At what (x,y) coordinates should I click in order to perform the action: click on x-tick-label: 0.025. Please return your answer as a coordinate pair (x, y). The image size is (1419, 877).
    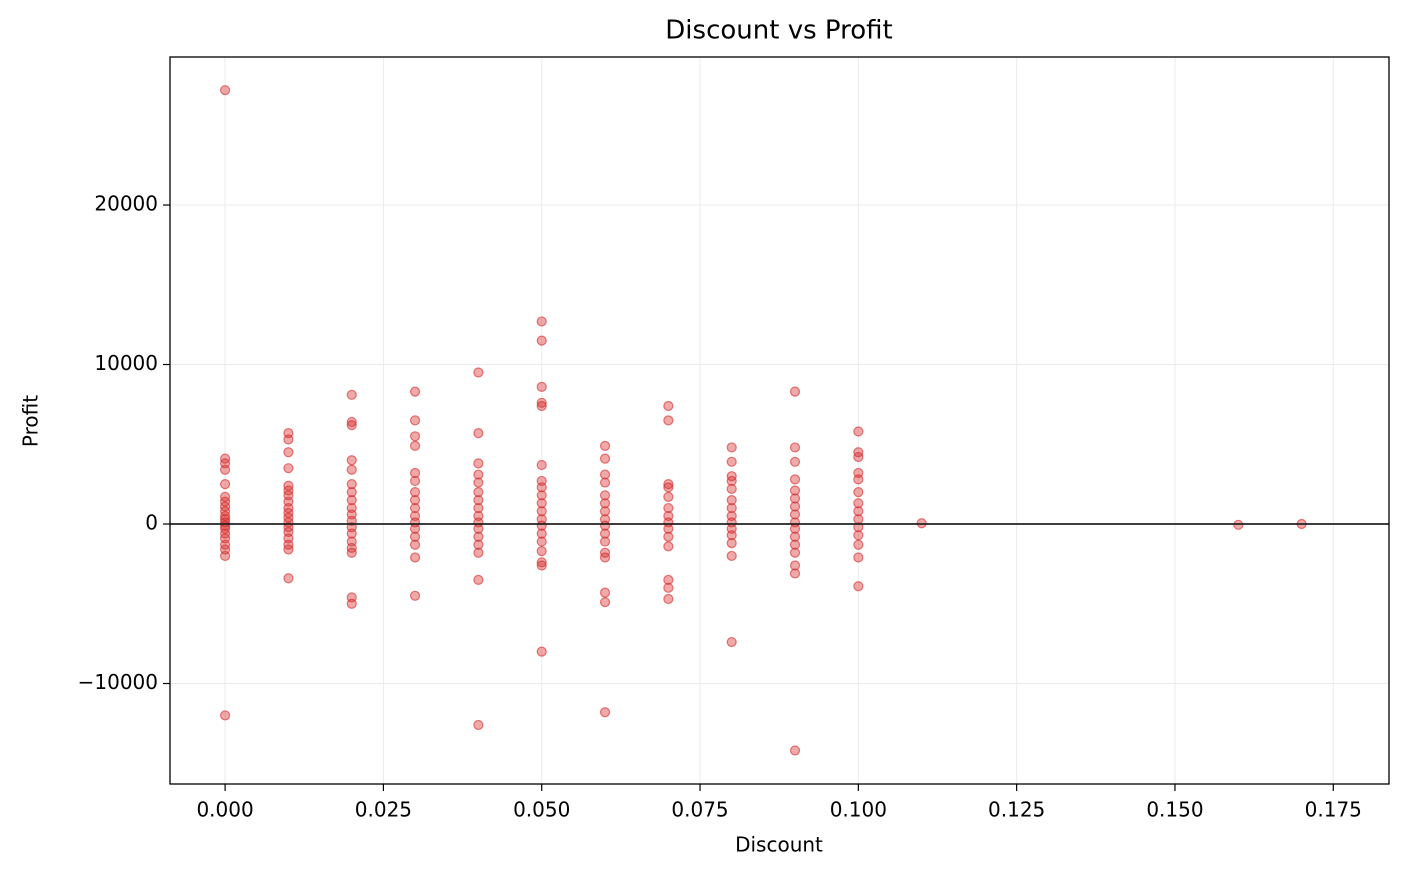
    Looking at the image, I should click on (383, 810).